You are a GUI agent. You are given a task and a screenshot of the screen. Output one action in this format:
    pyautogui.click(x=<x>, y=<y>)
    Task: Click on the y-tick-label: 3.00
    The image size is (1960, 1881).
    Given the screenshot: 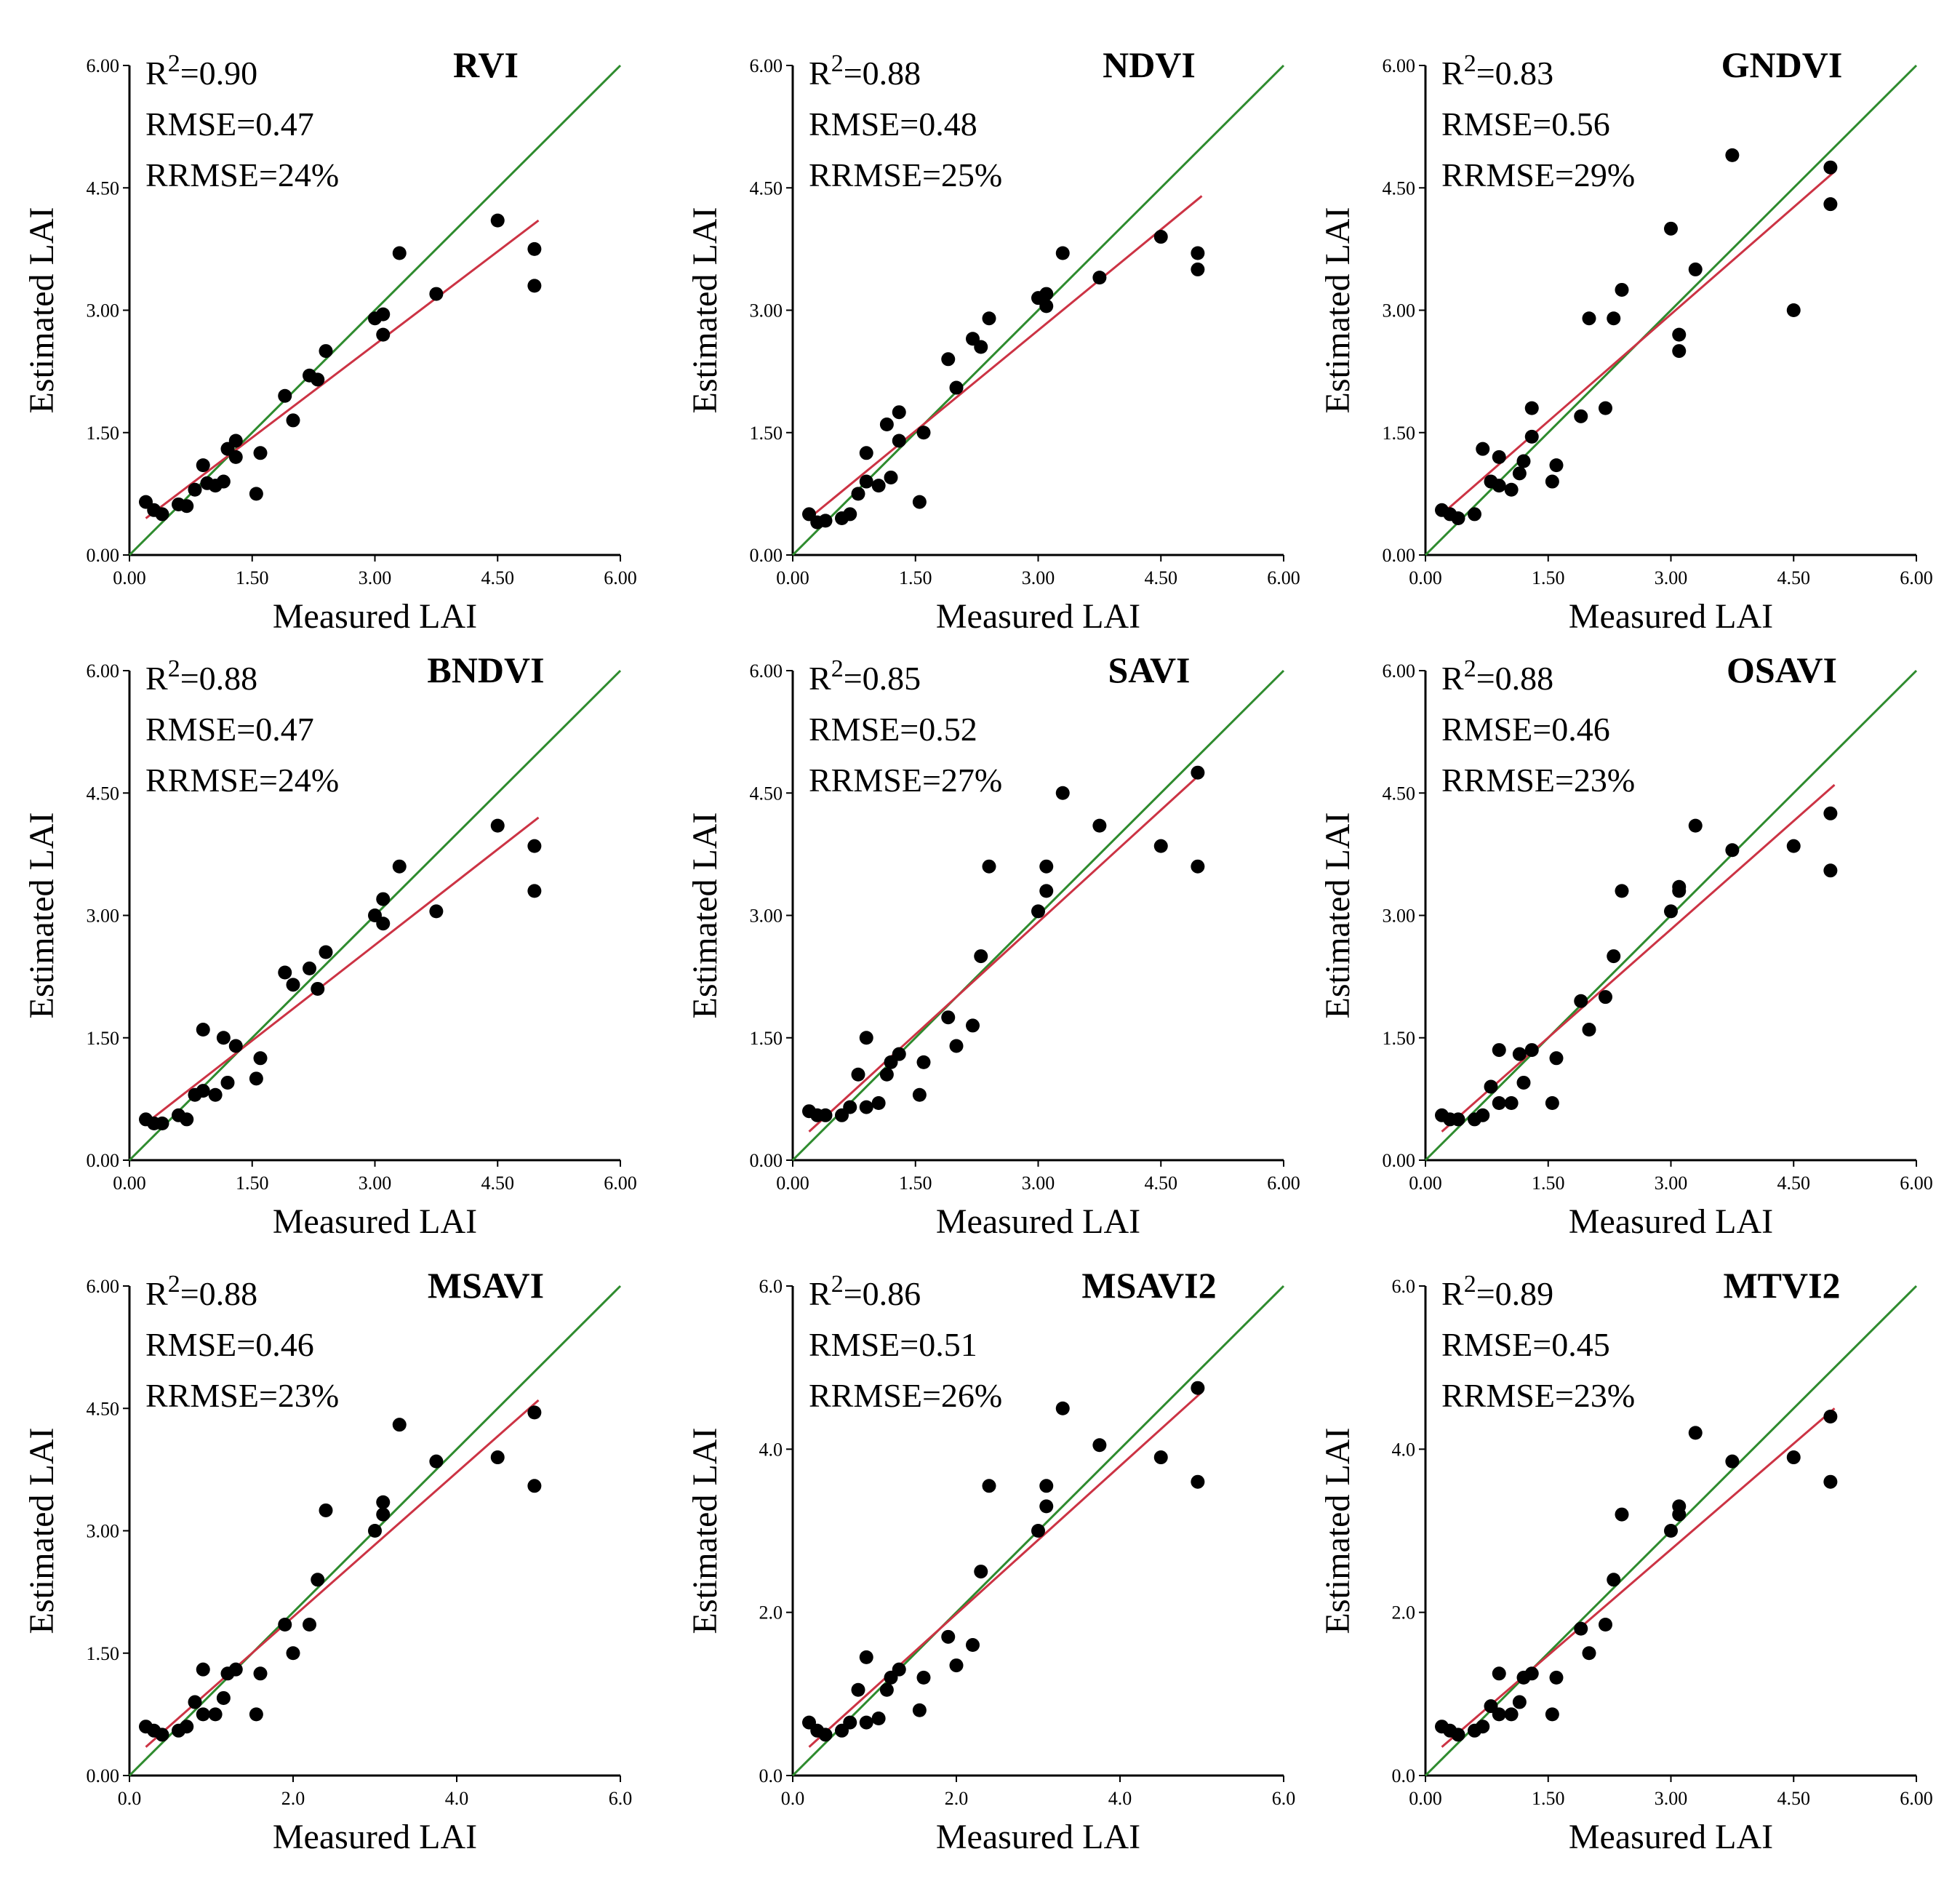 What is the action you would take?
    pyautogui.click(x=766, y=916)
    